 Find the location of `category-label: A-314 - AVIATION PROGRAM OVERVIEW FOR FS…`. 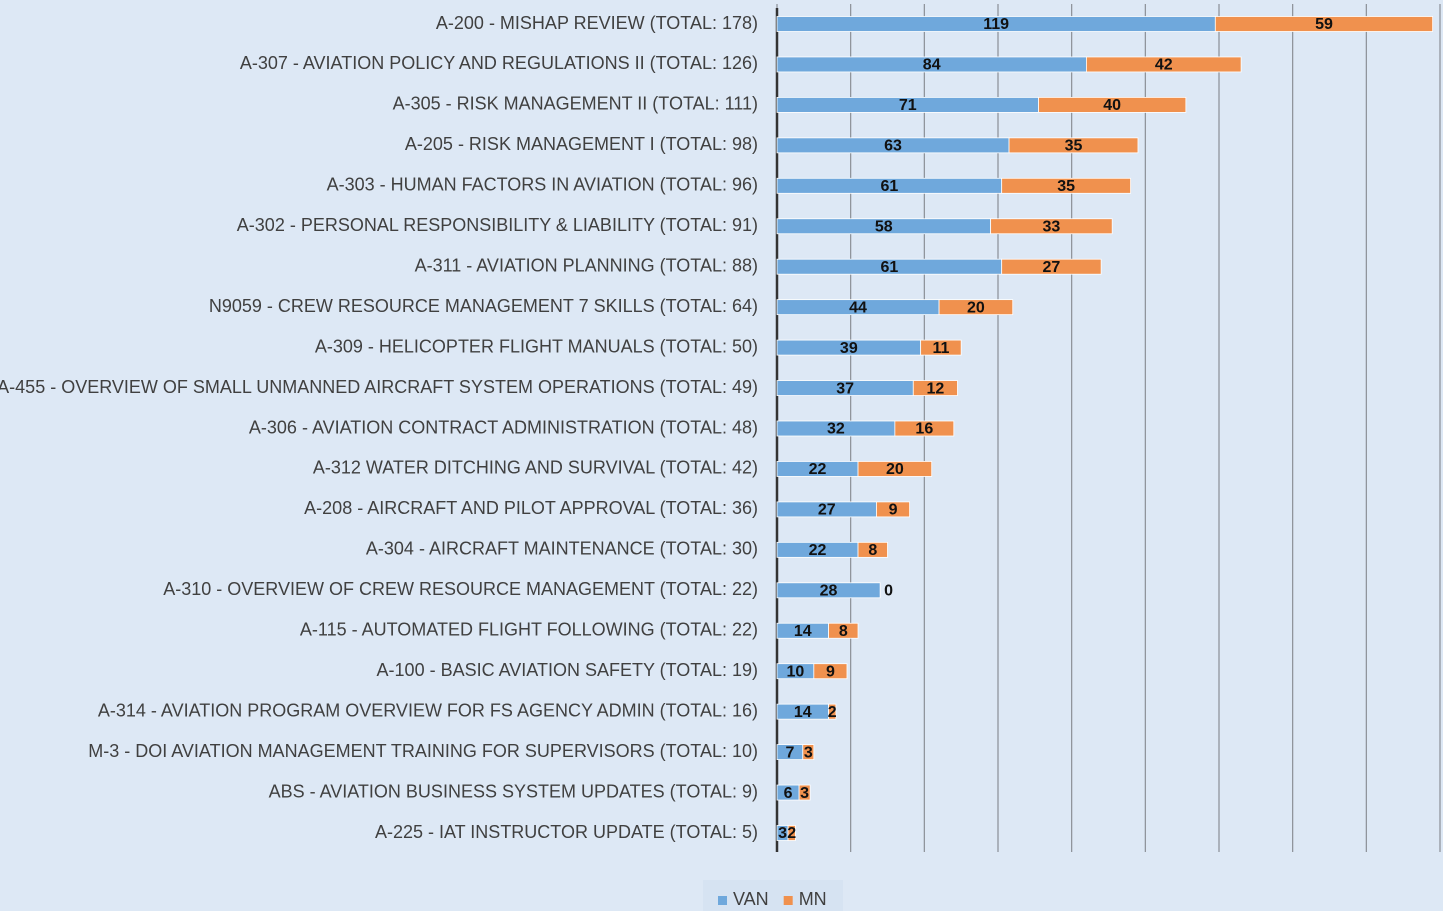

category-label: A-314 - AVIATION PROGRAM OVERVIEW FOR FS… is located at coordinates (428, 710).